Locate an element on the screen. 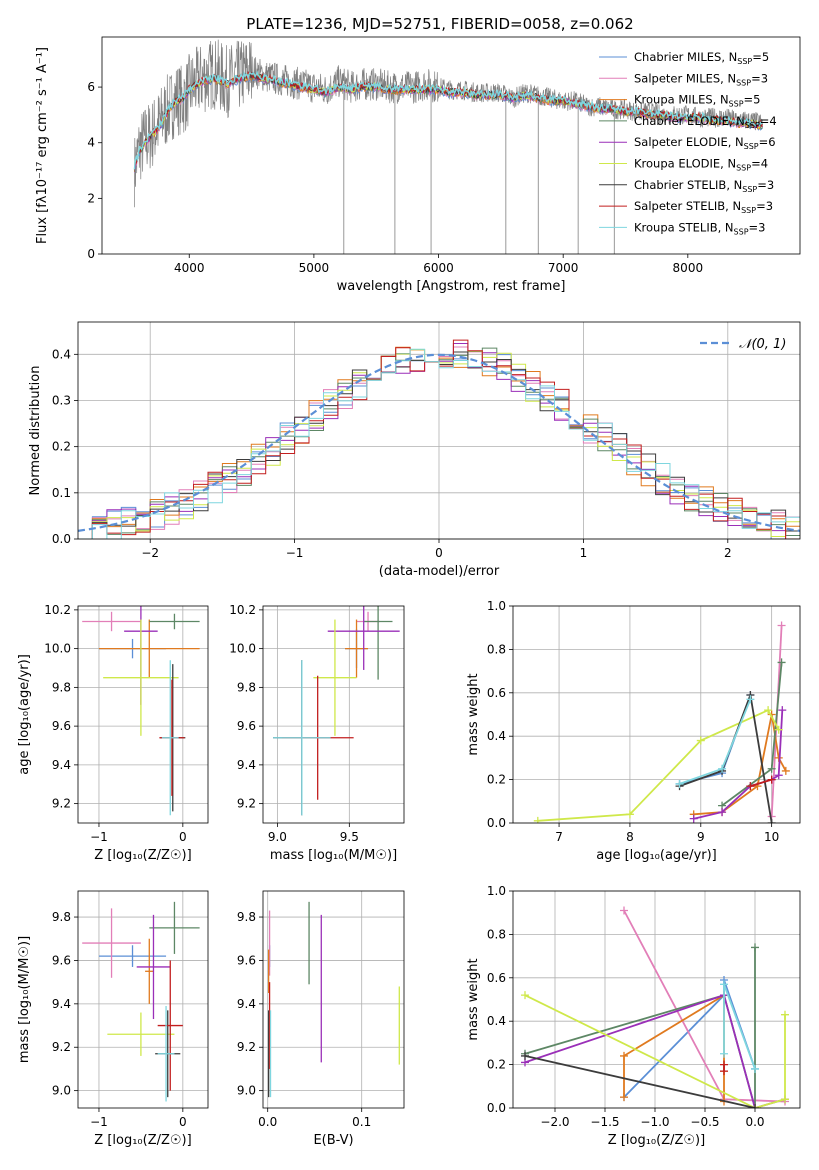 This screenshot has width=819, height=1170. y-axis-label: mass [log₁₀(M/M☉)] is located at coordinates (24, 999).